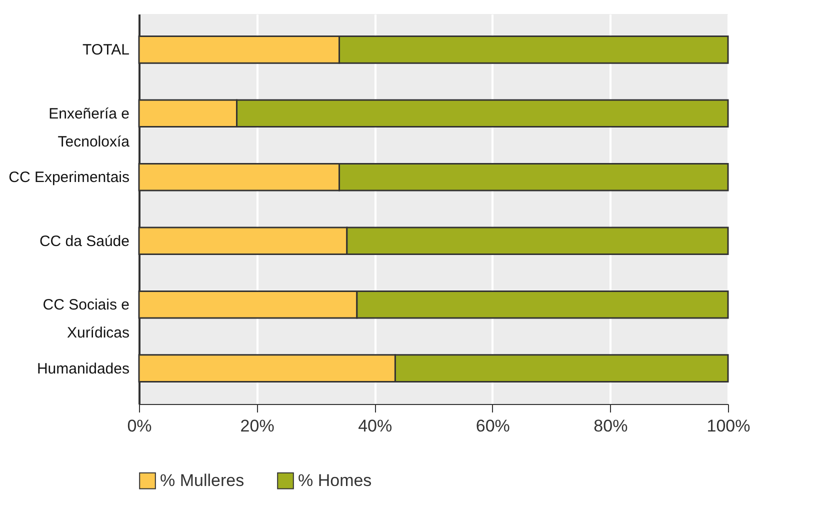  I want to click on y-tick-label: Enxeñería e Tecnoloxía, so click(89, 127).